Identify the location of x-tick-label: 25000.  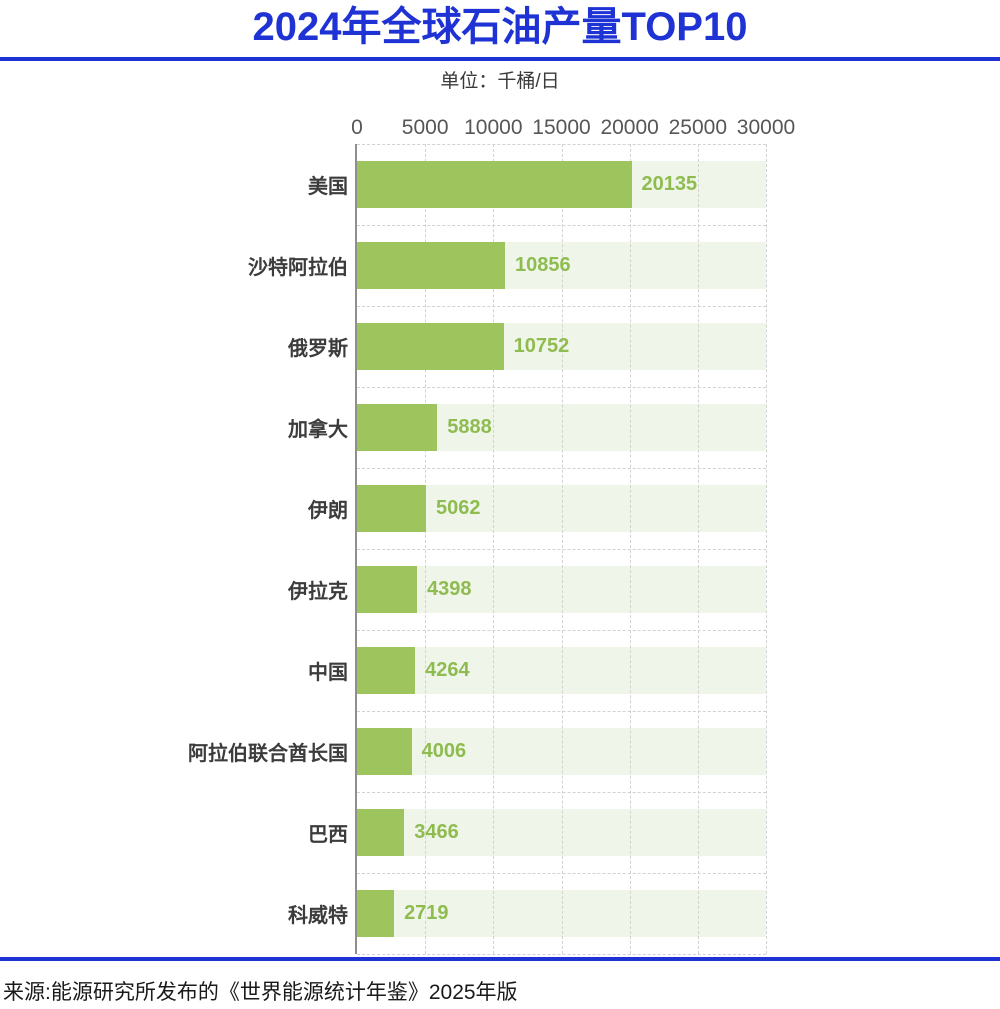
(698, 127).